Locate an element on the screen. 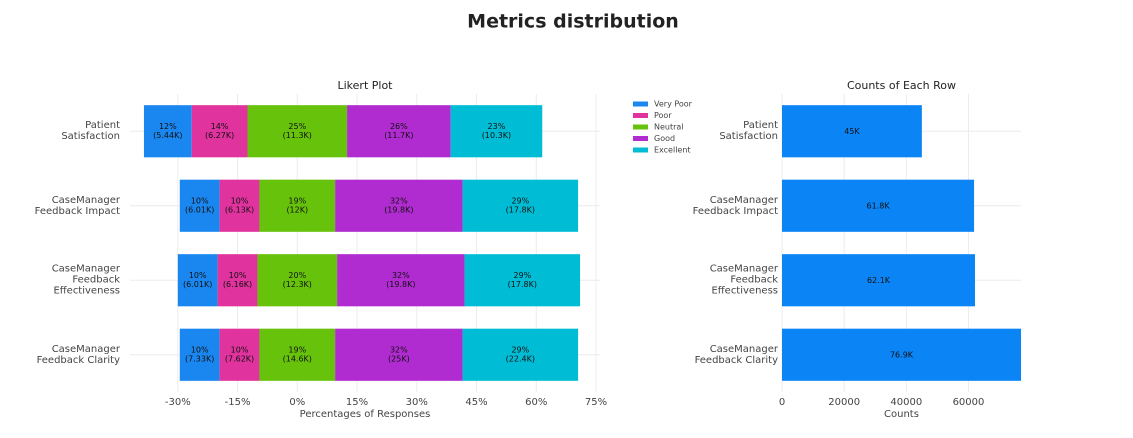  data-label: 62.1K is located at coordinates (879, 280).